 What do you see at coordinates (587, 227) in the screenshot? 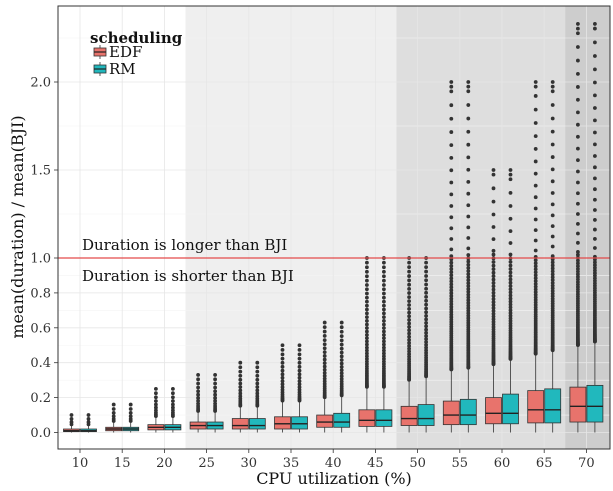
I see `shaded-region` at bounding box center [587, 227].